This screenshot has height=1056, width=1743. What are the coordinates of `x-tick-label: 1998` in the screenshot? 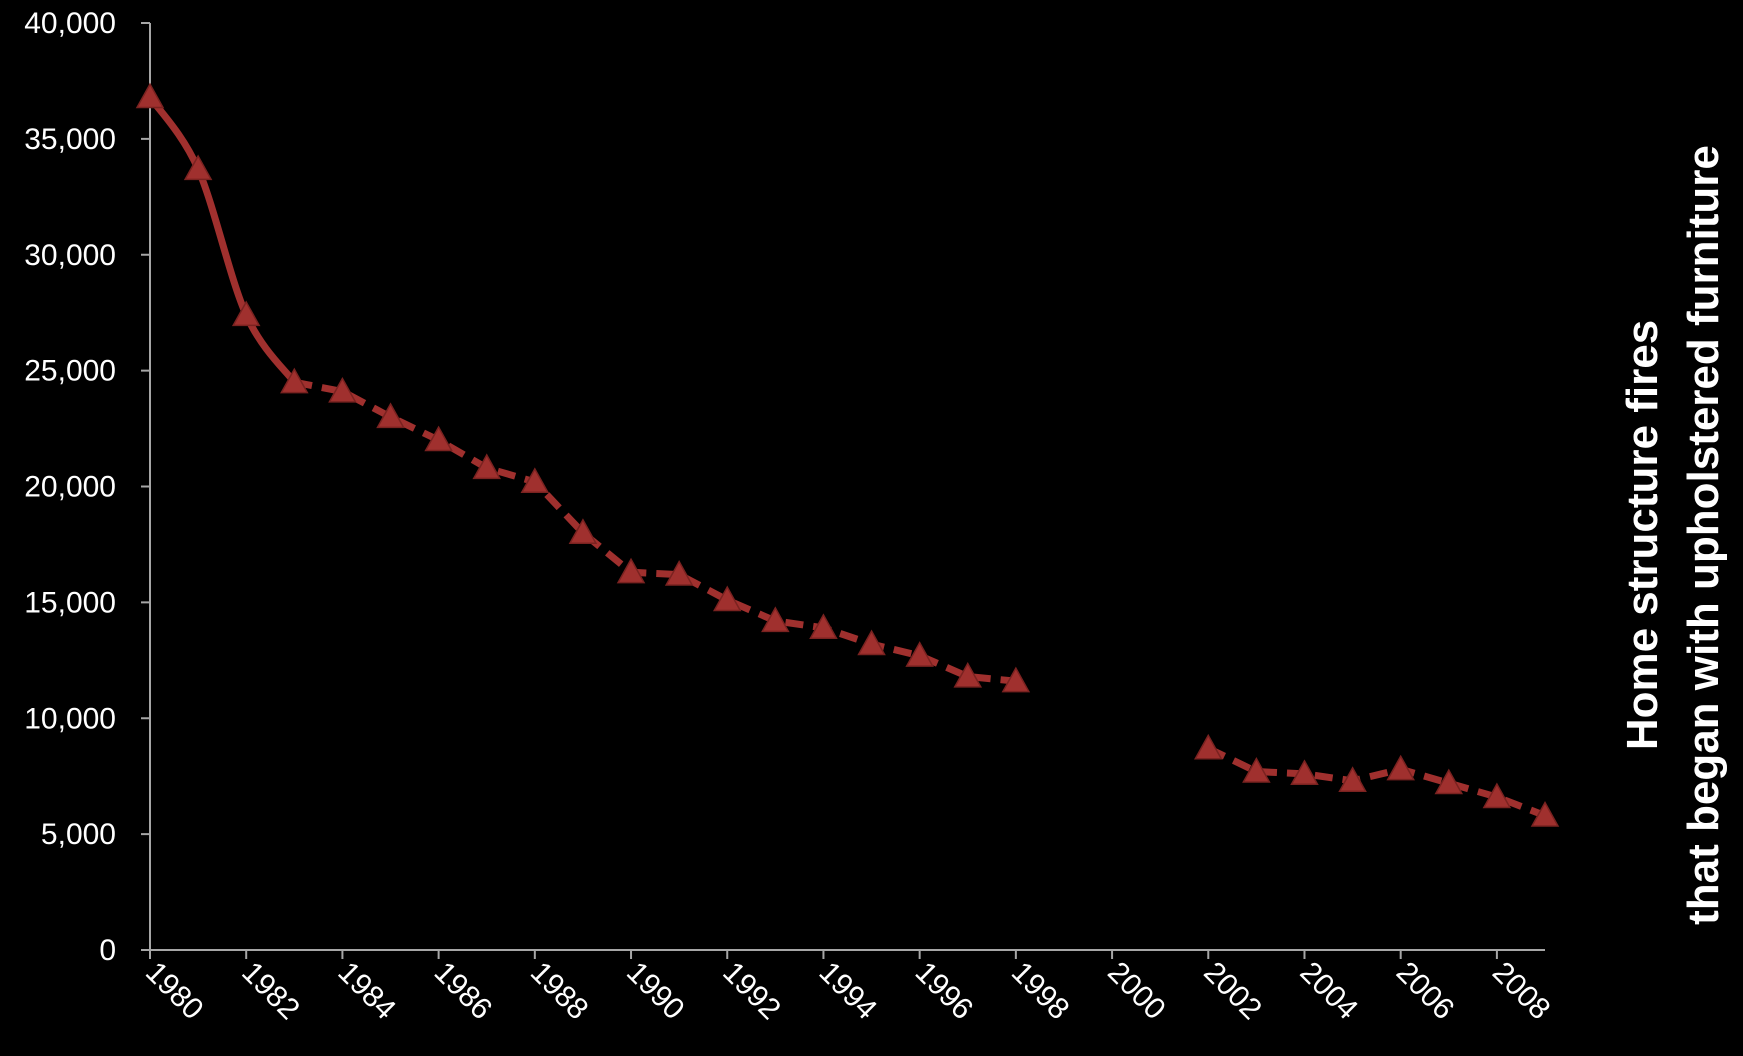 It's located at (1040, 991).